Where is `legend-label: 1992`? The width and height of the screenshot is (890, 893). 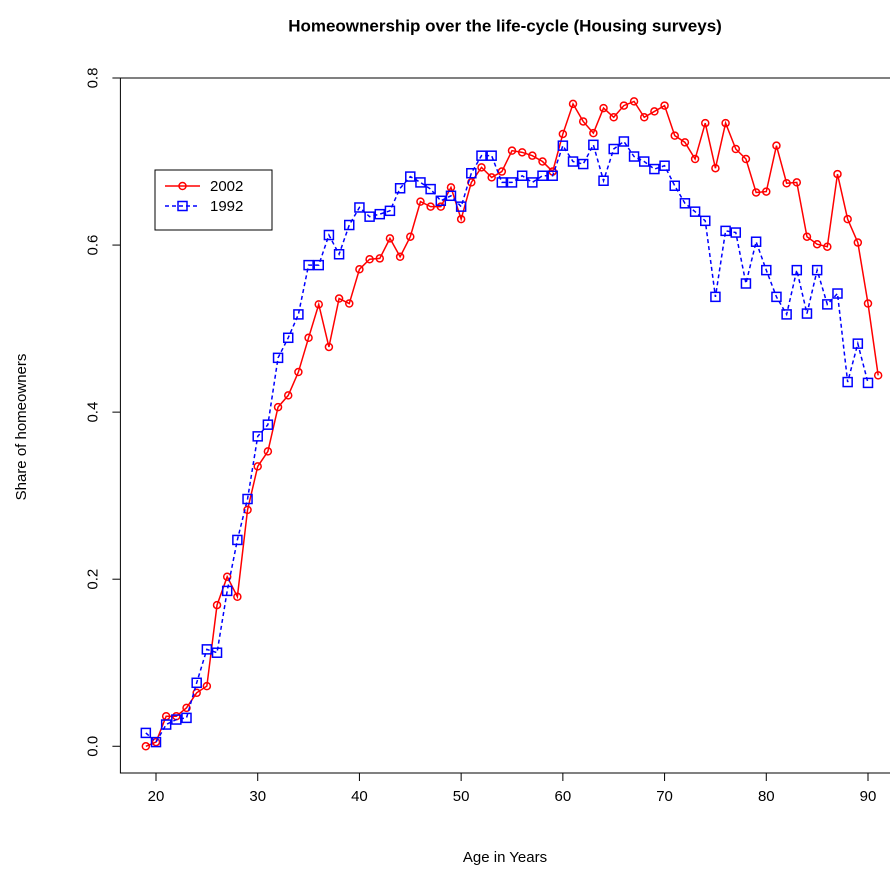
legend-label: 1992 is located at coordinates (226, 206).